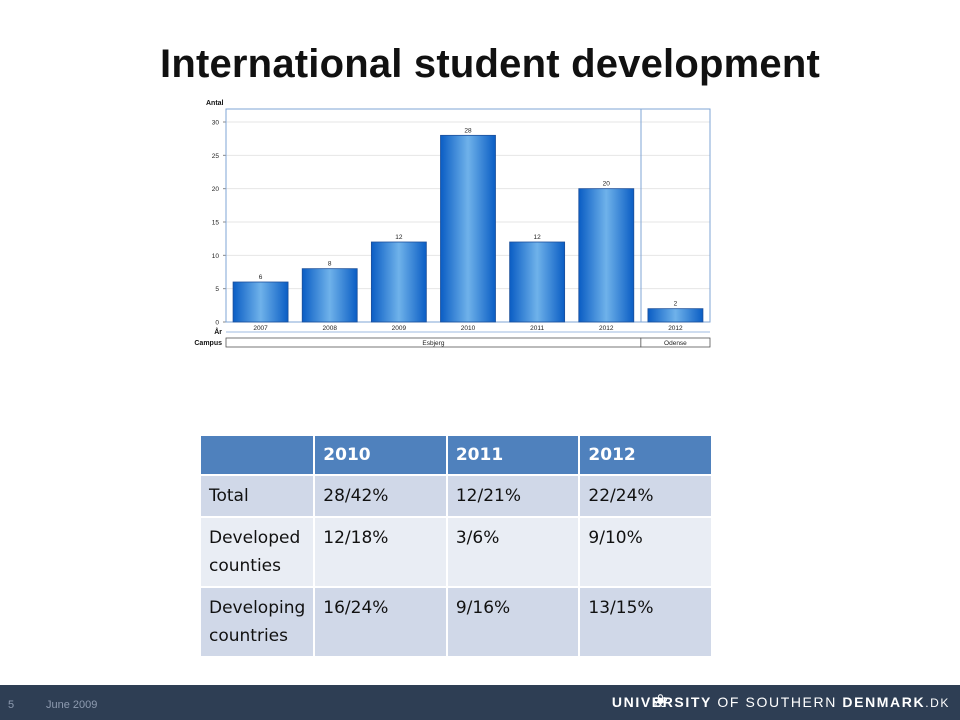 The height and width of the screenshot is (720, 960). What do you see at coordinates (216, 189) in the screenshot?
I see `y-tick-label: 20` at bounding box center [216, 189].